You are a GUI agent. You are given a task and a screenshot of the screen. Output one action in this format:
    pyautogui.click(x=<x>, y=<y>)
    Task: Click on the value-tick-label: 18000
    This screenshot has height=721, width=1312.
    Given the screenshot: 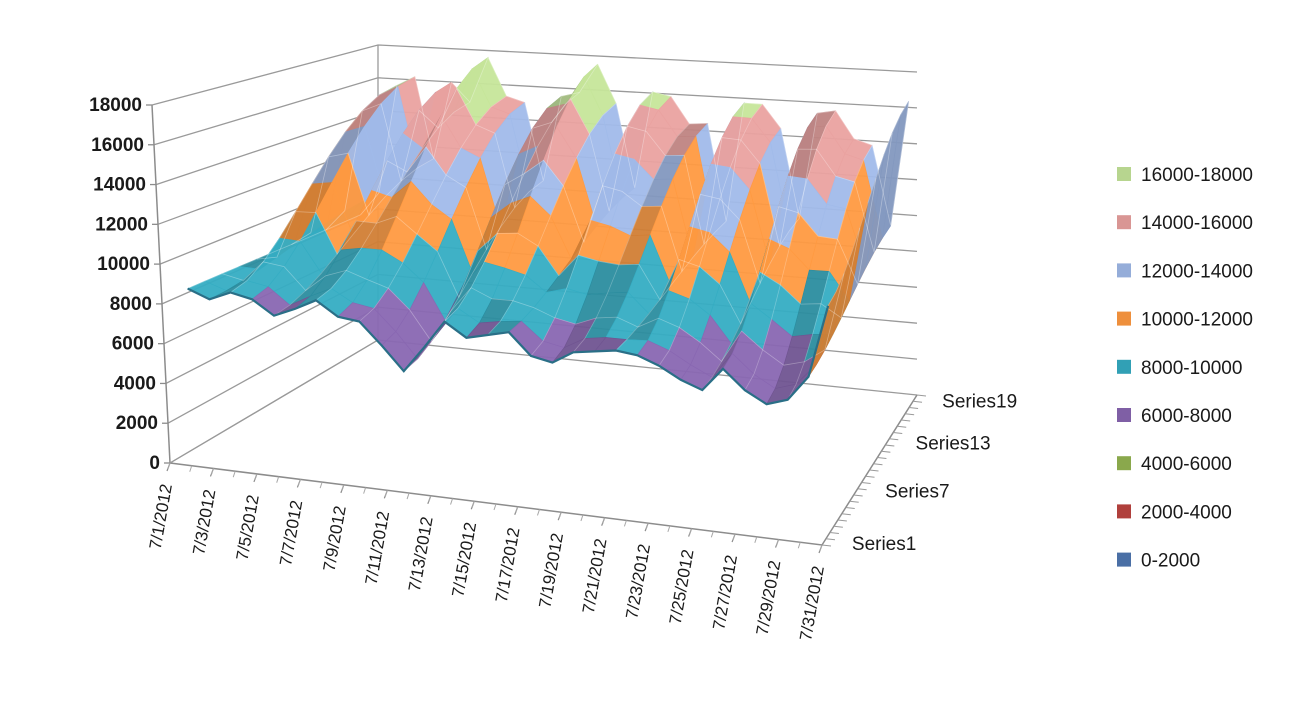 What is the action you would take?
    pyautogui.click(x=115, y=105)
    